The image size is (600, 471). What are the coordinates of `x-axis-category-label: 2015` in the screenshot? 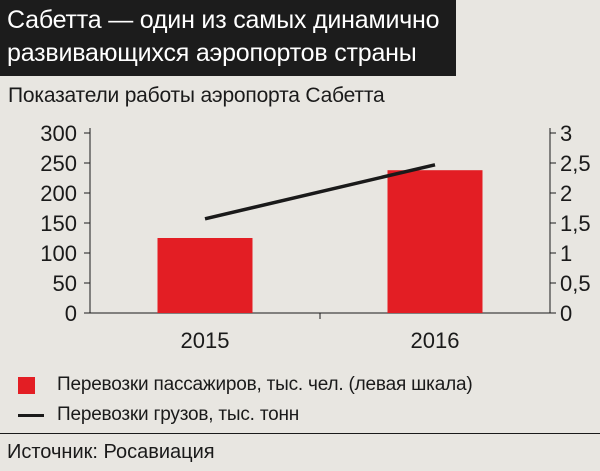 It's located at (205, 340).